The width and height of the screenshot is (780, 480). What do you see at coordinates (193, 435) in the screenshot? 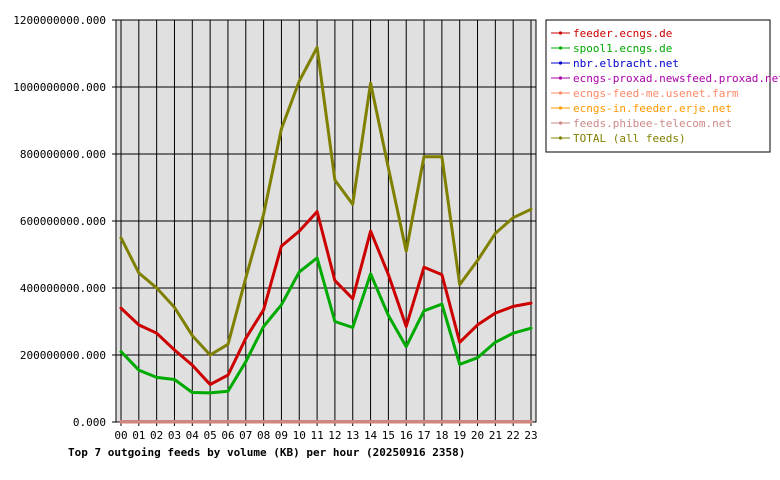
I see `x-tick-label: 04` at bounding box center [193, 435].